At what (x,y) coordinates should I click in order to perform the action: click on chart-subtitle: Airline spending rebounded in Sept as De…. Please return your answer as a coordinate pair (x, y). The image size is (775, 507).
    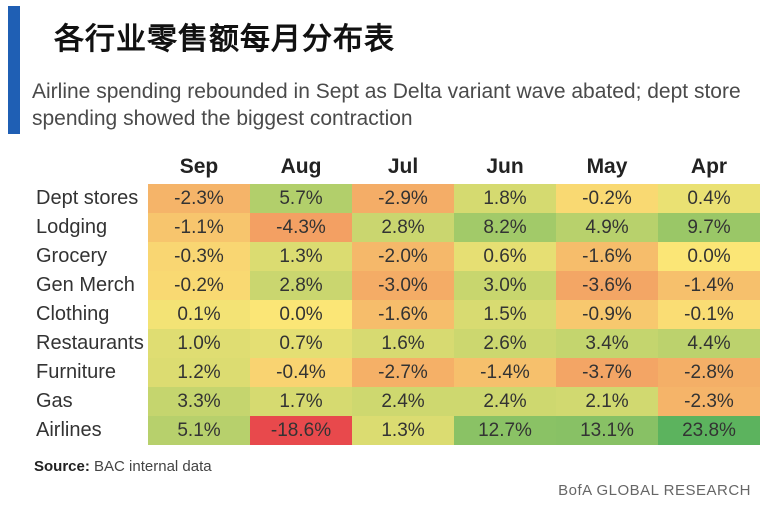
    Looking at the image, I should click on (386, 105).